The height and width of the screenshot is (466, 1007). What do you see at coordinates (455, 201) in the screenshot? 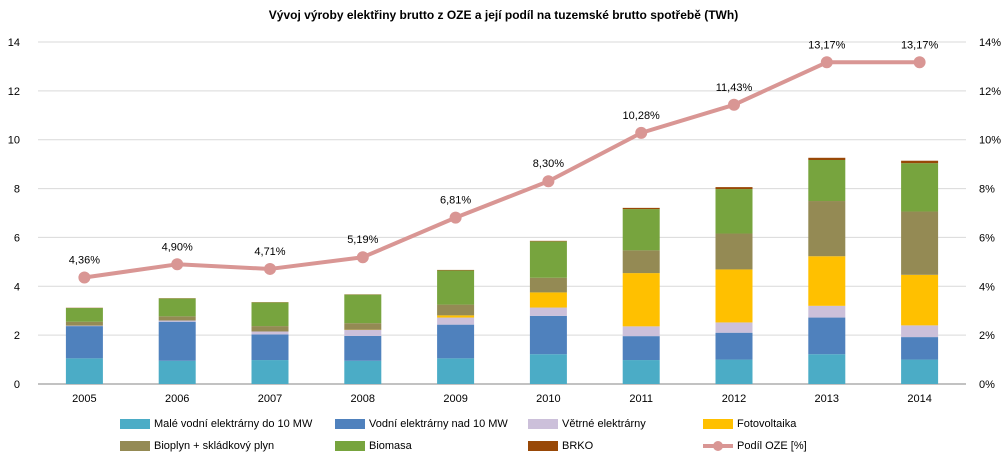
I see `data-label: 6,81%` at bounding box center [455, 201].